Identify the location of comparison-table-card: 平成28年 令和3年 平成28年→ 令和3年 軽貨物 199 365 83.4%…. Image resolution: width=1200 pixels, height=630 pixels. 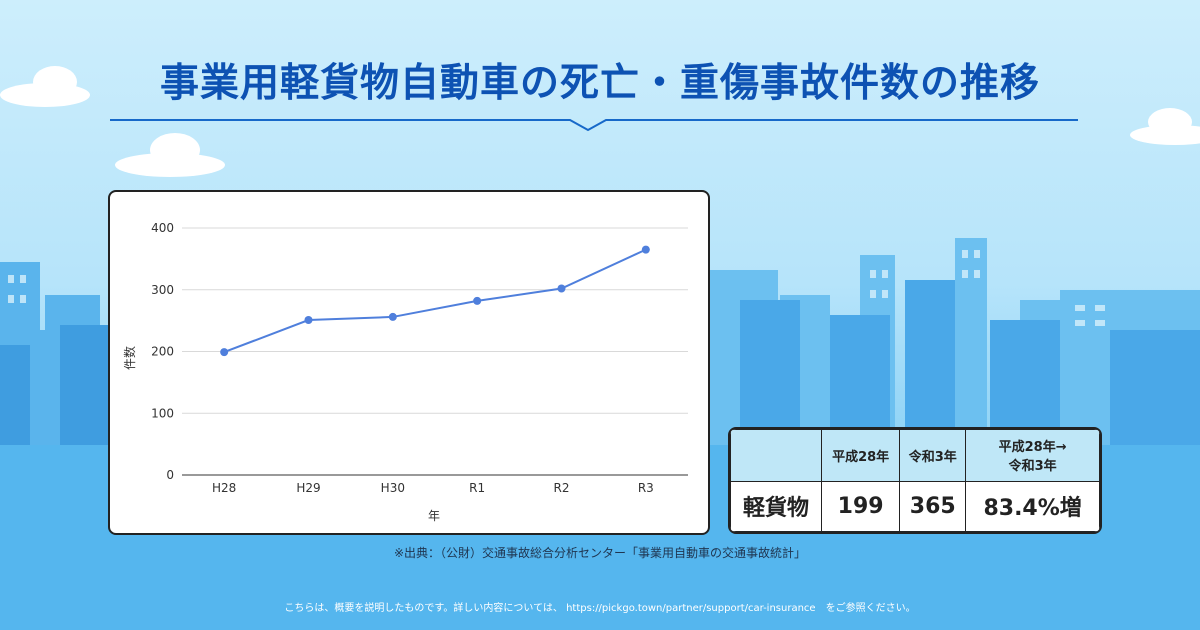
(915, 480).